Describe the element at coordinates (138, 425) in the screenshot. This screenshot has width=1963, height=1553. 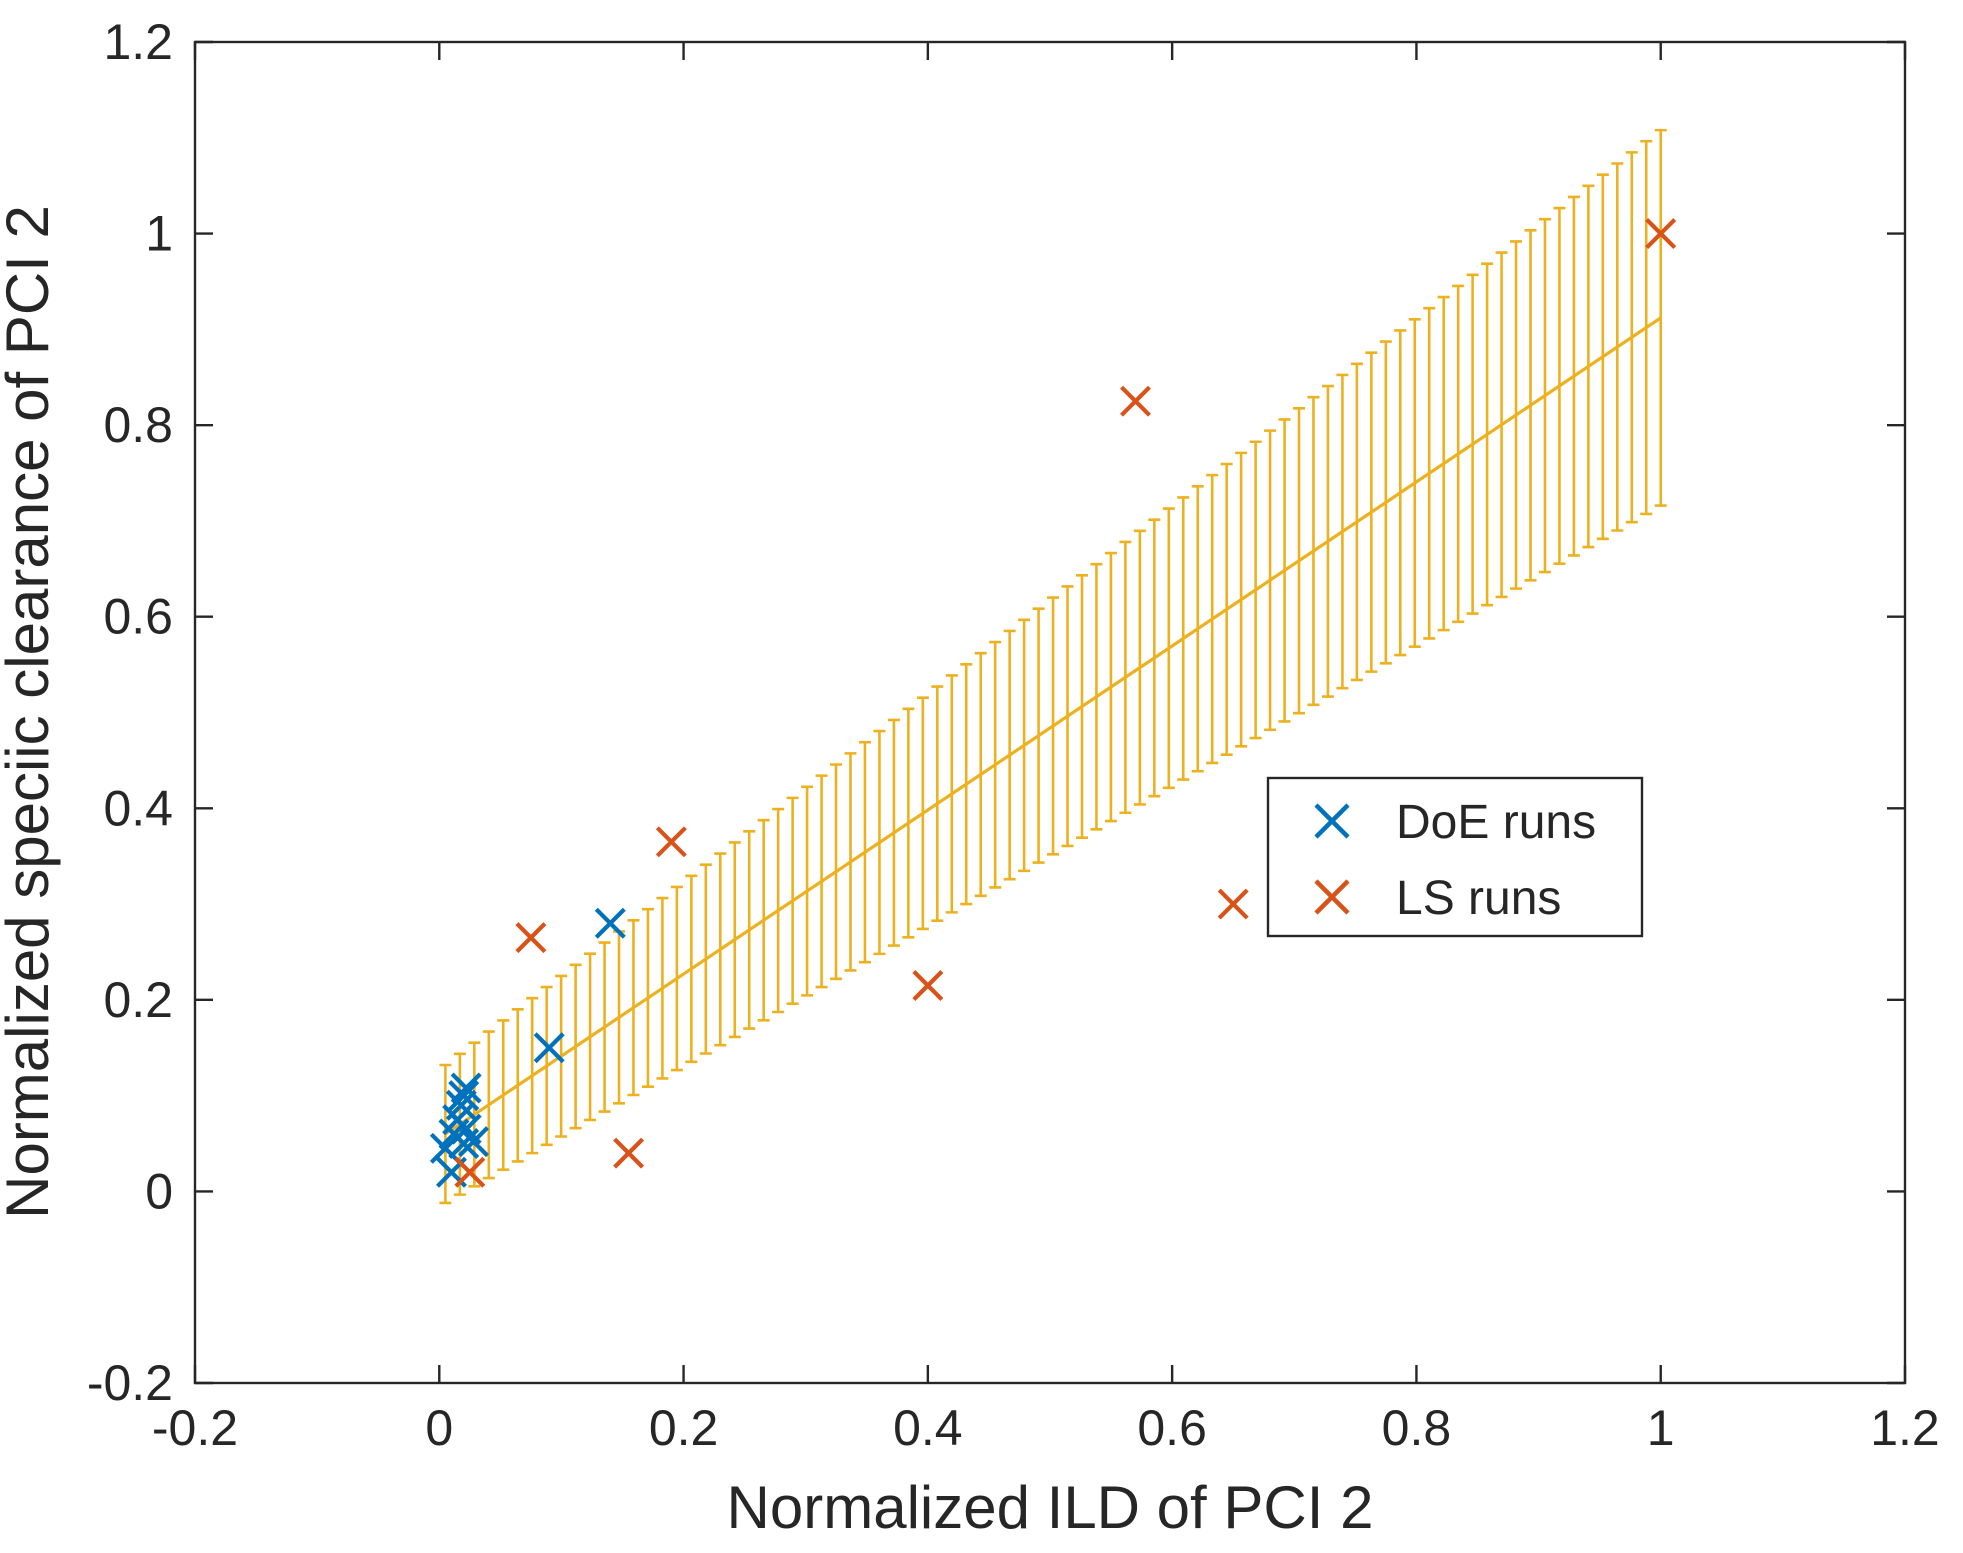
I see `y-tick-label: 0.8` at that location.